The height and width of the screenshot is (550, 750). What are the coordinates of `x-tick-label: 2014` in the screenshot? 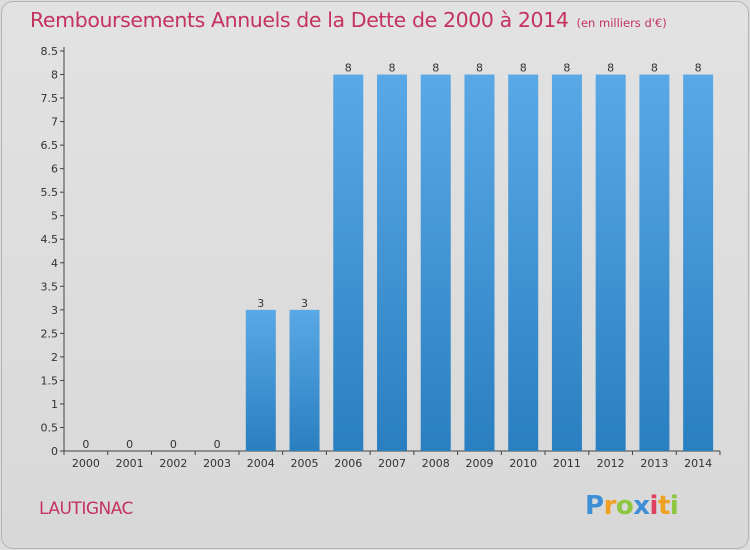 It's located at (698, 463).